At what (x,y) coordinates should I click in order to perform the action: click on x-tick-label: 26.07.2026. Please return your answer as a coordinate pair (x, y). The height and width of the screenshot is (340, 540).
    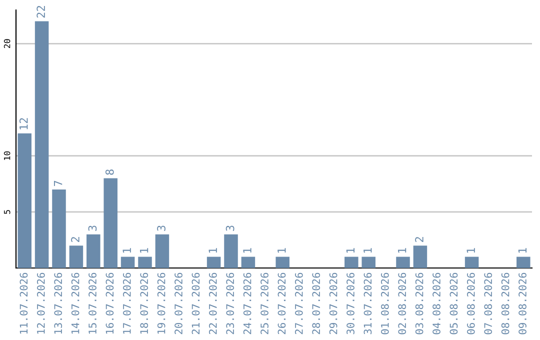
    Looking at the image, I should click on (282, 303).